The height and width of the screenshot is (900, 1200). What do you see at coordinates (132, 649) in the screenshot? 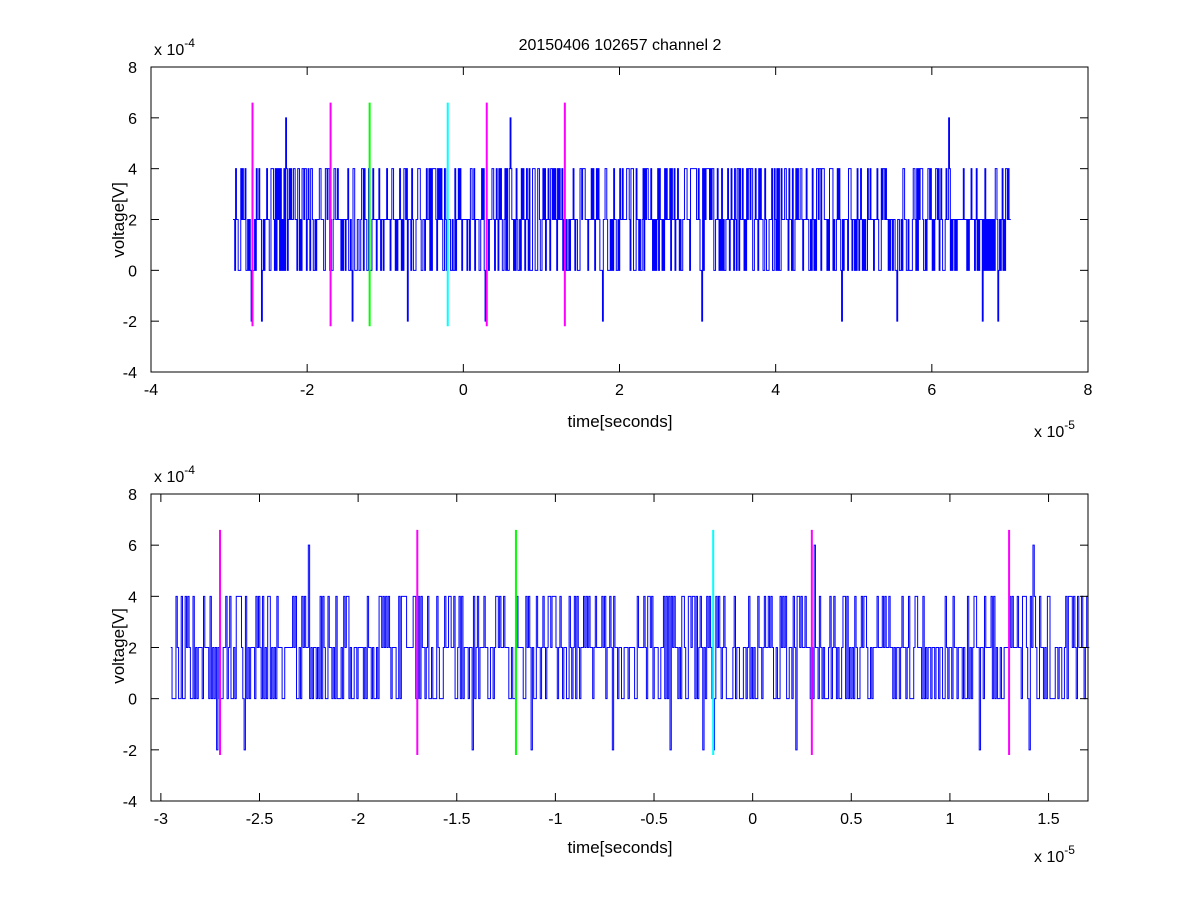
I see `bottom-y-tick-label: 2` at bounding box center [132, 649].